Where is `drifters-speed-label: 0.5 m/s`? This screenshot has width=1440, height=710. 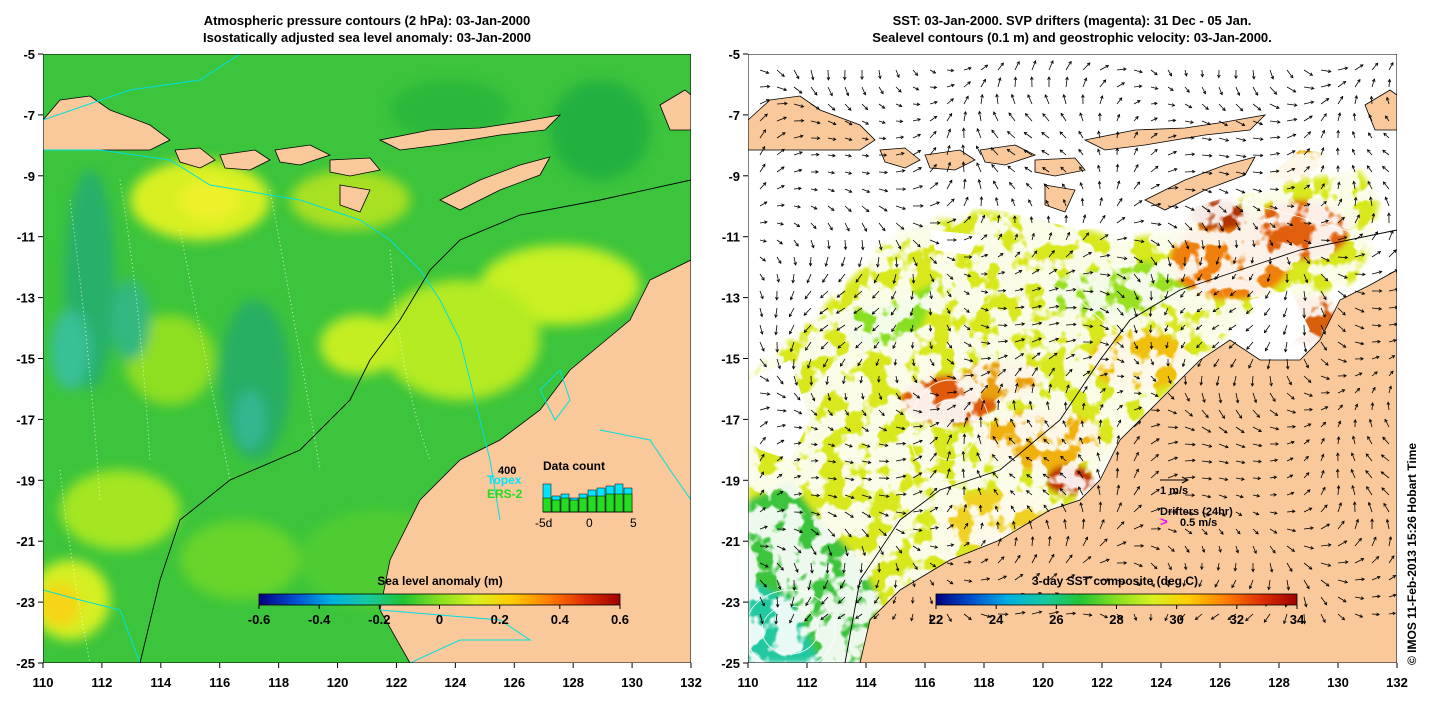 drifters-speed-label: 0.5 m/s is located at coordinates (1198, 523).